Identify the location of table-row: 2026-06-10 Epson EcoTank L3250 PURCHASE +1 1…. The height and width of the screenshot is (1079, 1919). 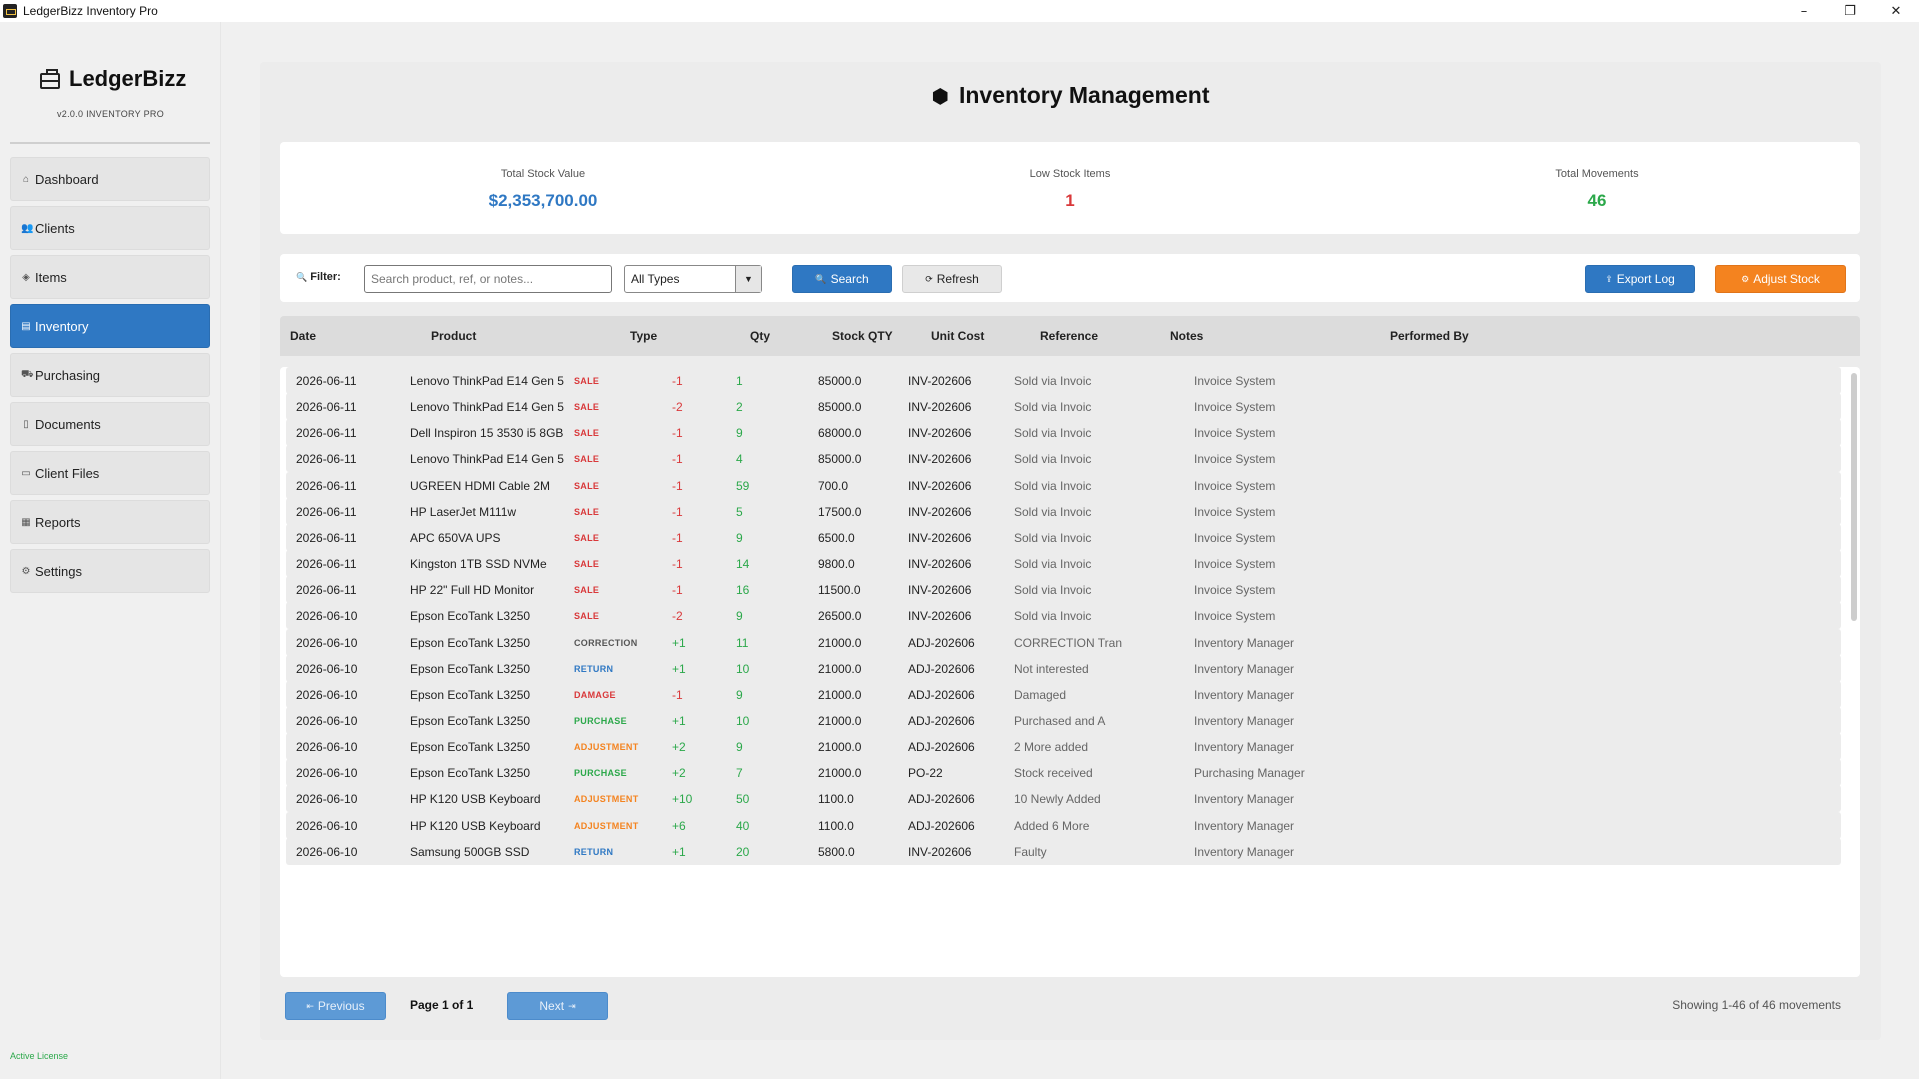
(1063, 720).